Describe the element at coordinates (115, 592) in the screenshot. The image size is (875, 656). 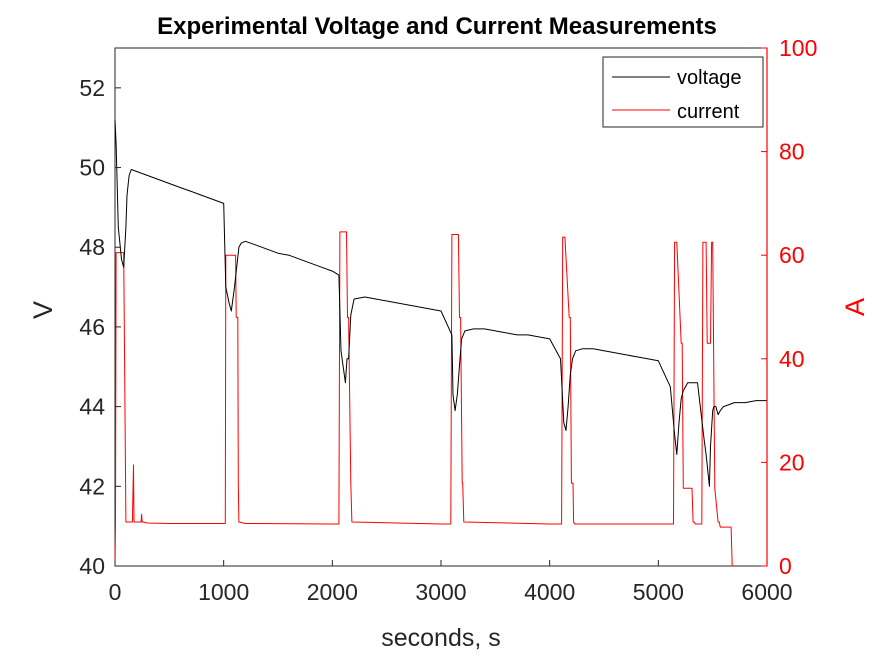
I see `x-tick-label: 0` at that location.